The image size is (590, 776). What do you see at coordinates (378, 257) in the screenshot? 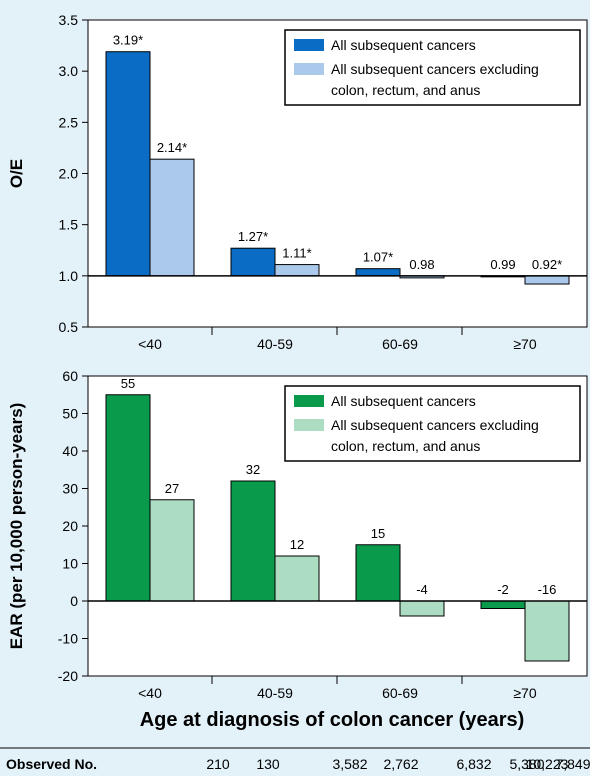
I see `data-label: 1.07*` at bounding box center [378, 257].